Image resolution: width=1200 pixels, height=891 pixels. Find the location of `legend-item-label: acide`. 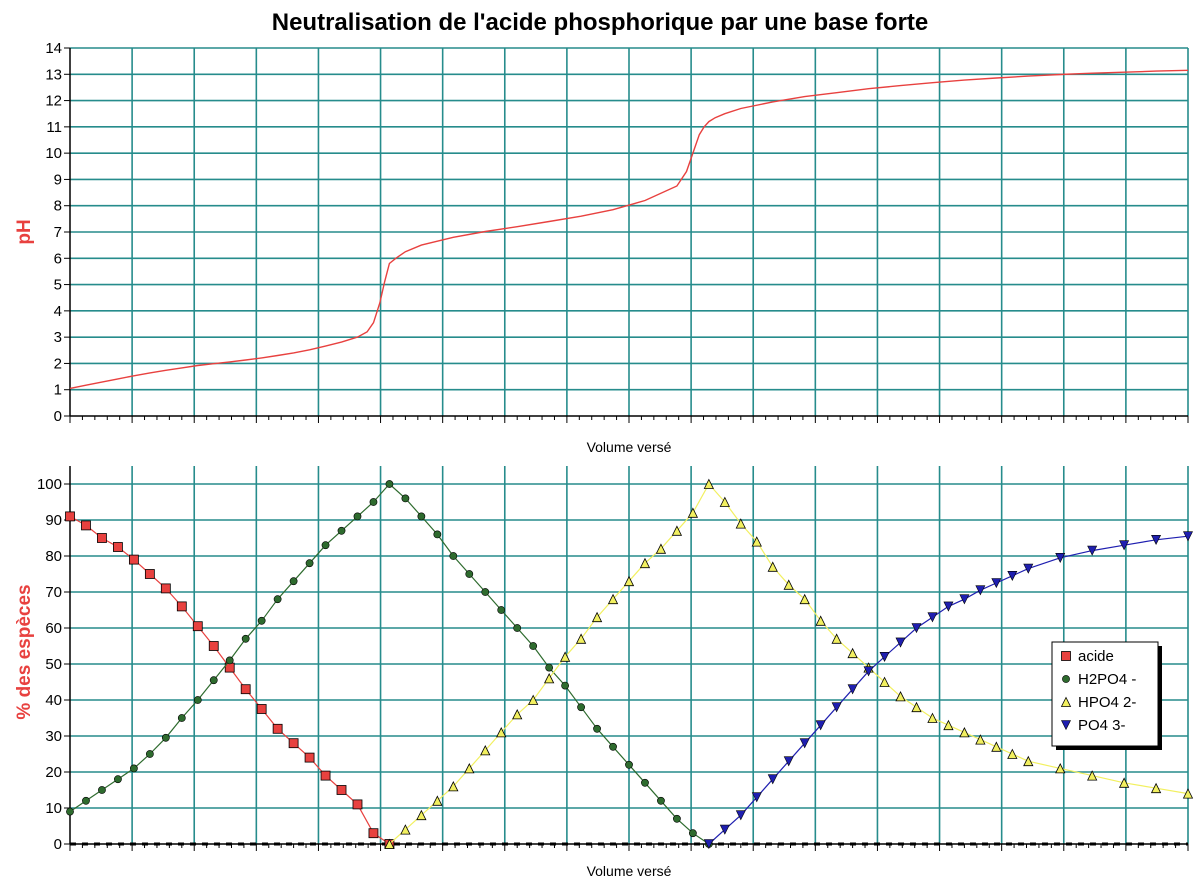

legend-item-label: acide is located at coordinates (1096, 656).